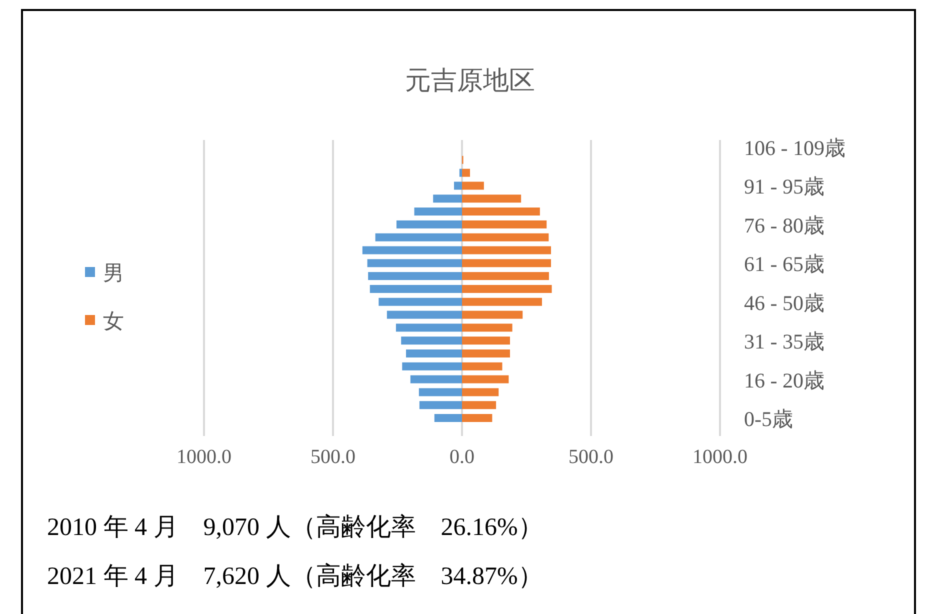 This screenshot has width=929, height=614. What do you see at coordinates (768, 419) in the screenshot?
I see `y-tick-label: 0-5歳` at bounding box center [768, 419].